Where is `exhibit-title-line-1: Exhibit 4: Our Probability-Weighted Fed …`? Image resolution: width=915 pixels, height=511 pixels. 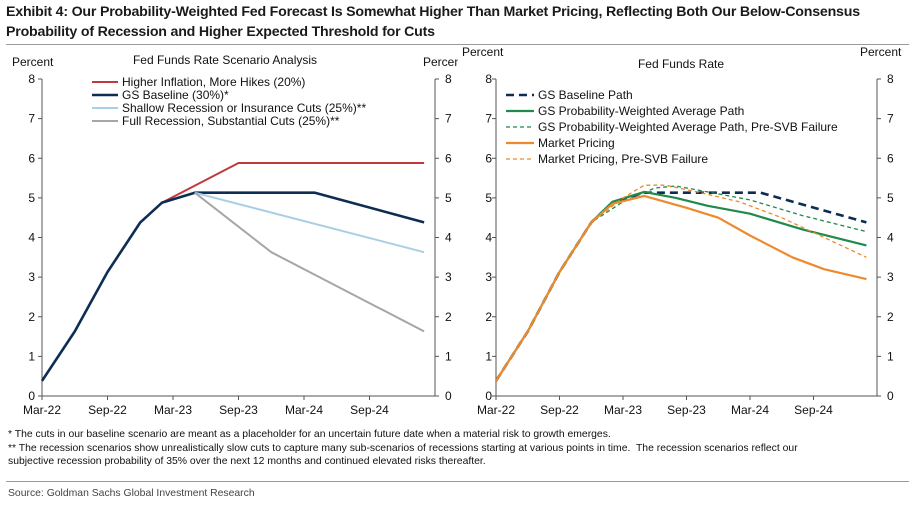 exhibit-title-line-1: Exhibit 4: Our Probability-Weighted Fed … is located at coordinates (433, 12).